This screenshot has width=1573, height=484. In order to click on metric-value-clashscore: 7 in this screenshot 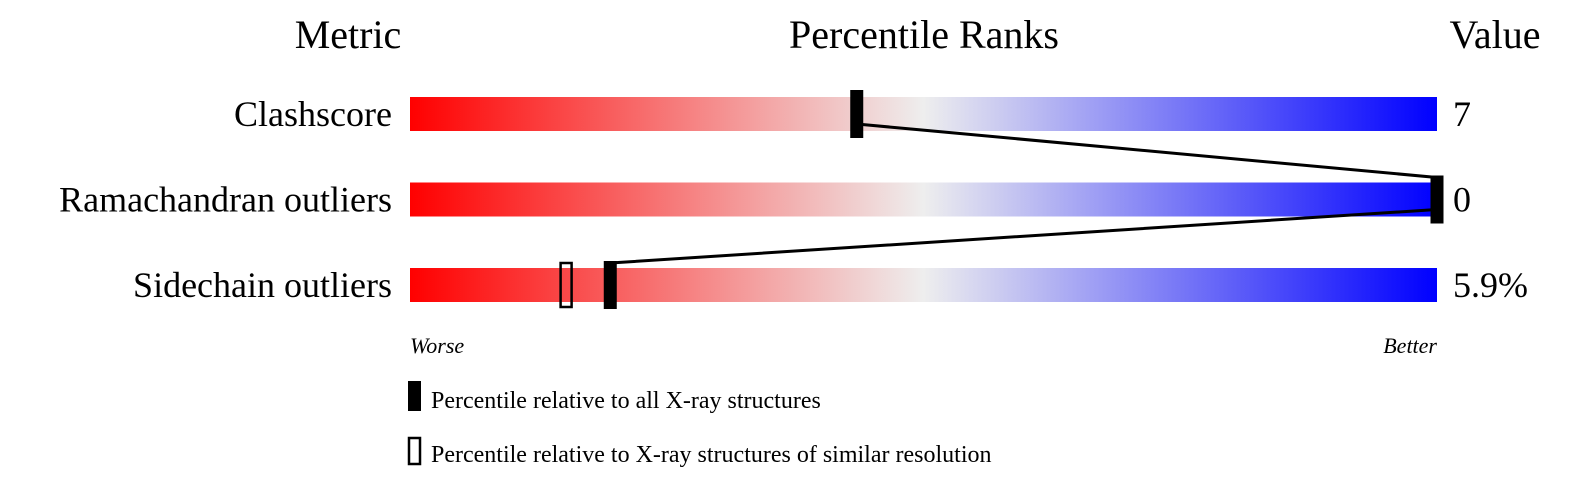, I will do `click(1462, 114)`.